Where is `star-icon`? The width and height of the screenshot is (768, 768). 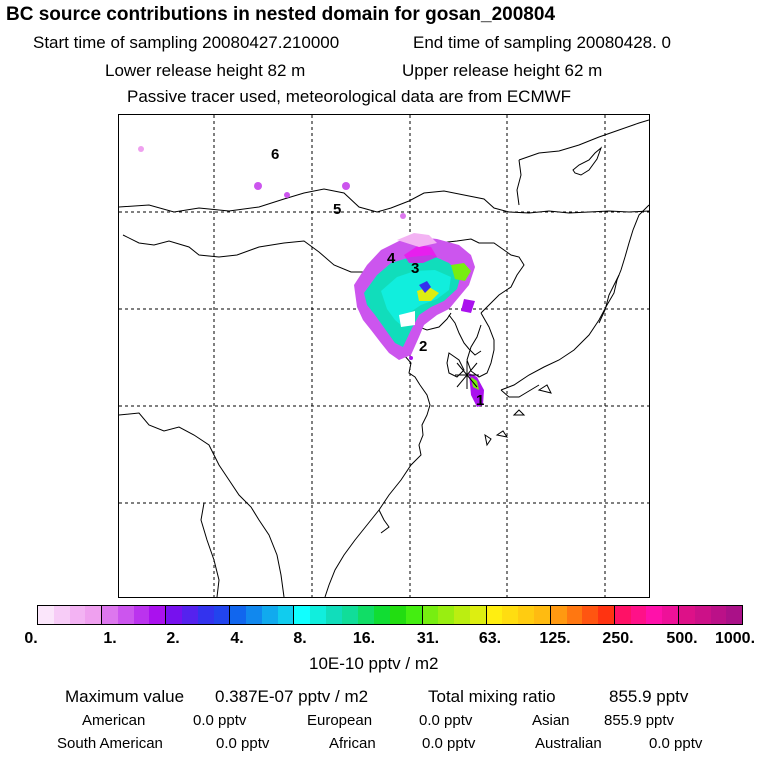 star-icon is located at coordinates (467, 375).